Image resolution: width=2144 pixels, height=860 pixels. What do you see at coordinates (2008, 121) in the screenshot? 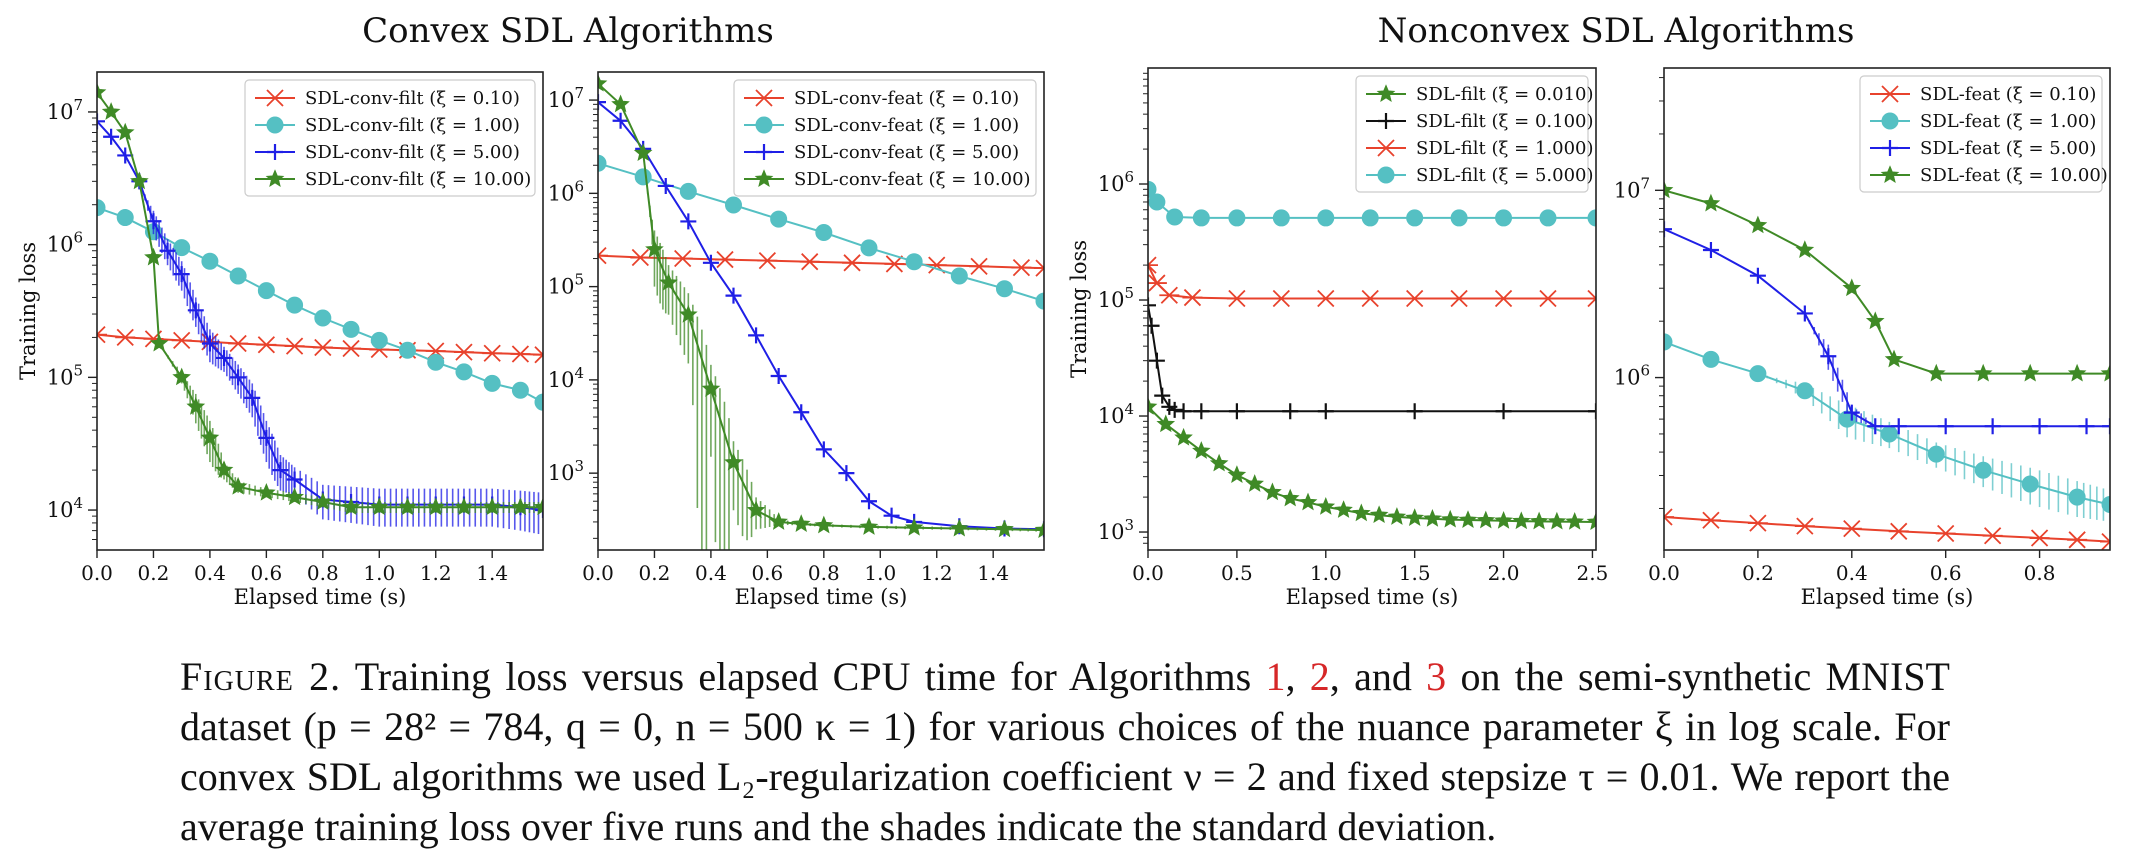
I see `legend-label: SDL-feat (ξ = 1.00)` at bounding box center [2008, 121].